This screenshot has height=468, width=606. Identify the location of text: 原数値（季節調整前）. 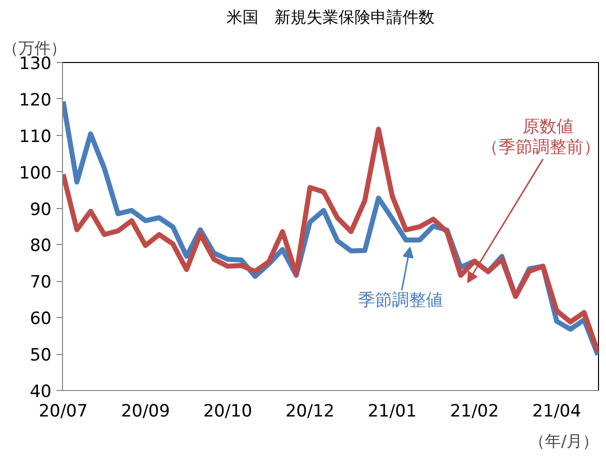
(540, 137).